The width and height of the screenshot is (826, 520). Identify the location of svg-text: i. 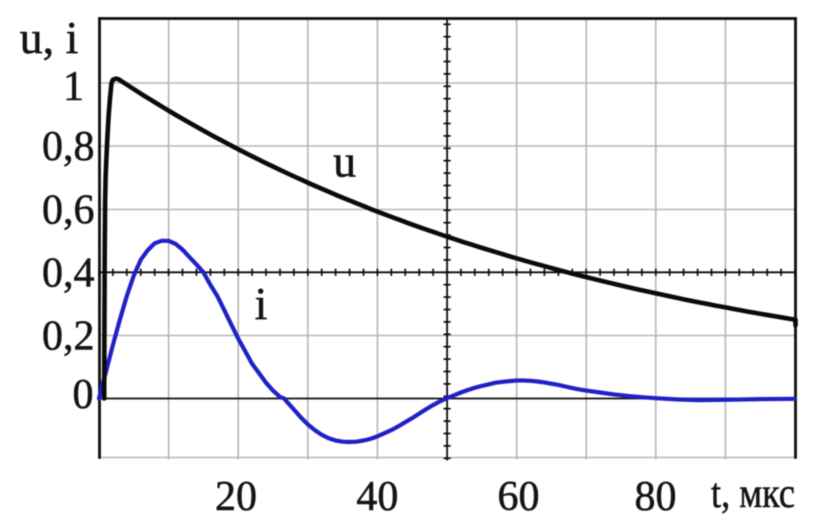
(261, 303).